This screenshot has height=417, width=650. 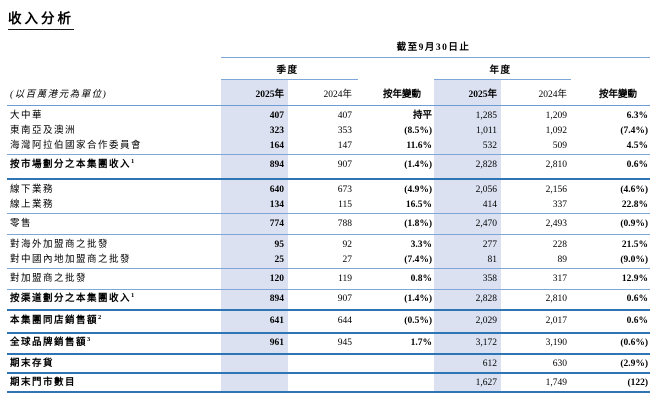 What do you see at coordinates (421, 245) in the screenshot?
I see `cell-quarter-yoy: 3.3%` at bounding box center [421, 245].